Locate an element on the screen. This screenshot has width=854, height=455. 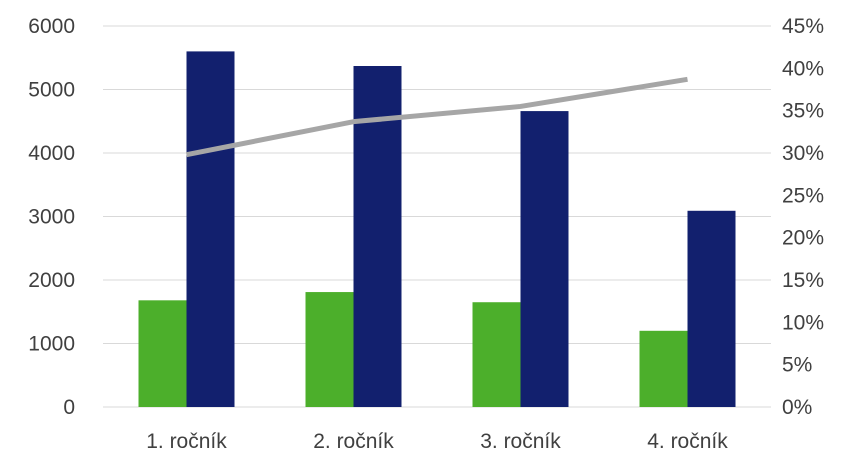
left-tick-label: 5000 is located at coordinates (51, 90).